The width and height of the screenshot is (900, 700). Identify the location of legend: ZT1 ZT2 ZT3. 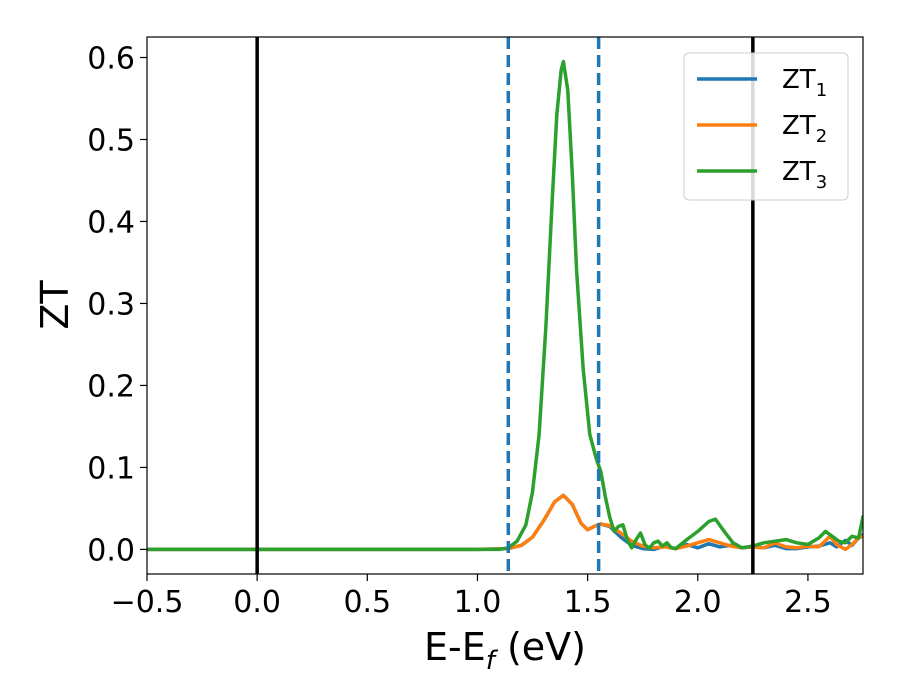
(766, 126).